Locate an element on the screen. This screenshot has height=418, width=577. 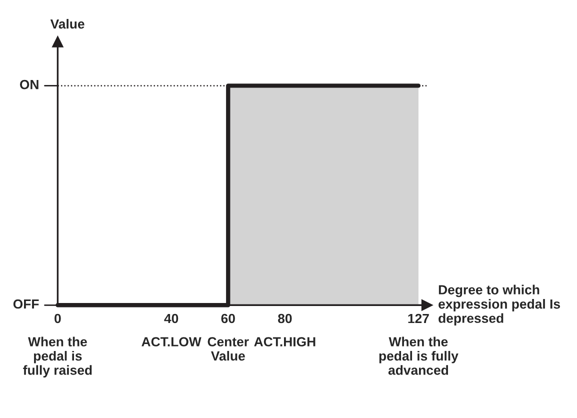
x-tick-label: 60 is located at coordinates (228, 319).